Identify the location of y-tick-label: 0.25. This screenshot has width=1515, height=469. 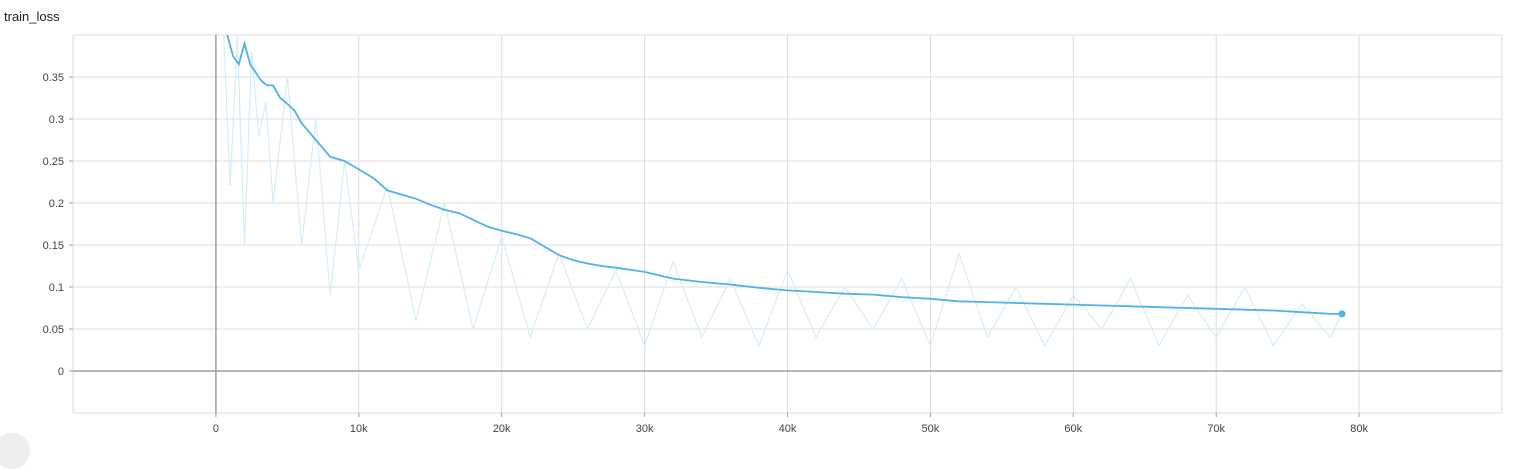
(53, 162).